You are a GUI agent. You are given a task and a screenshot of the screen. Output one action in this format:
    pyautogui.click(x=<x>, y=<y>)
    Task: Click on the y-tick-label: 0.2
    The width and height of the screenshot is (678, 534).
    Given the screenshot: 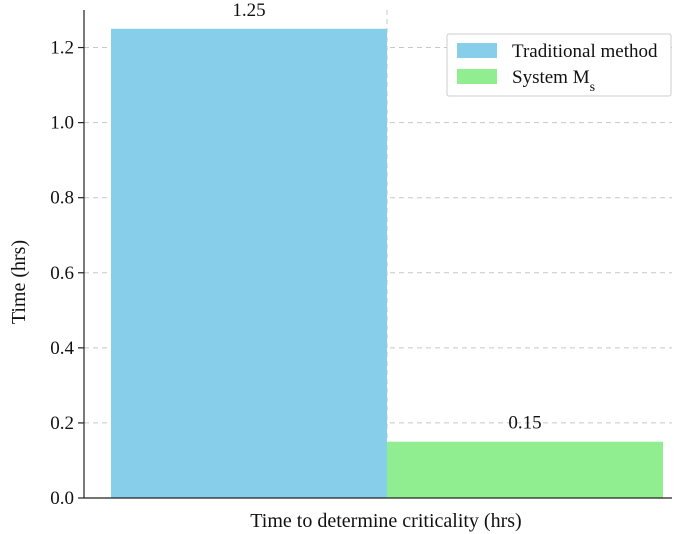 What is the action you would take?
    pyautogui.click(x=62, y=423)
    